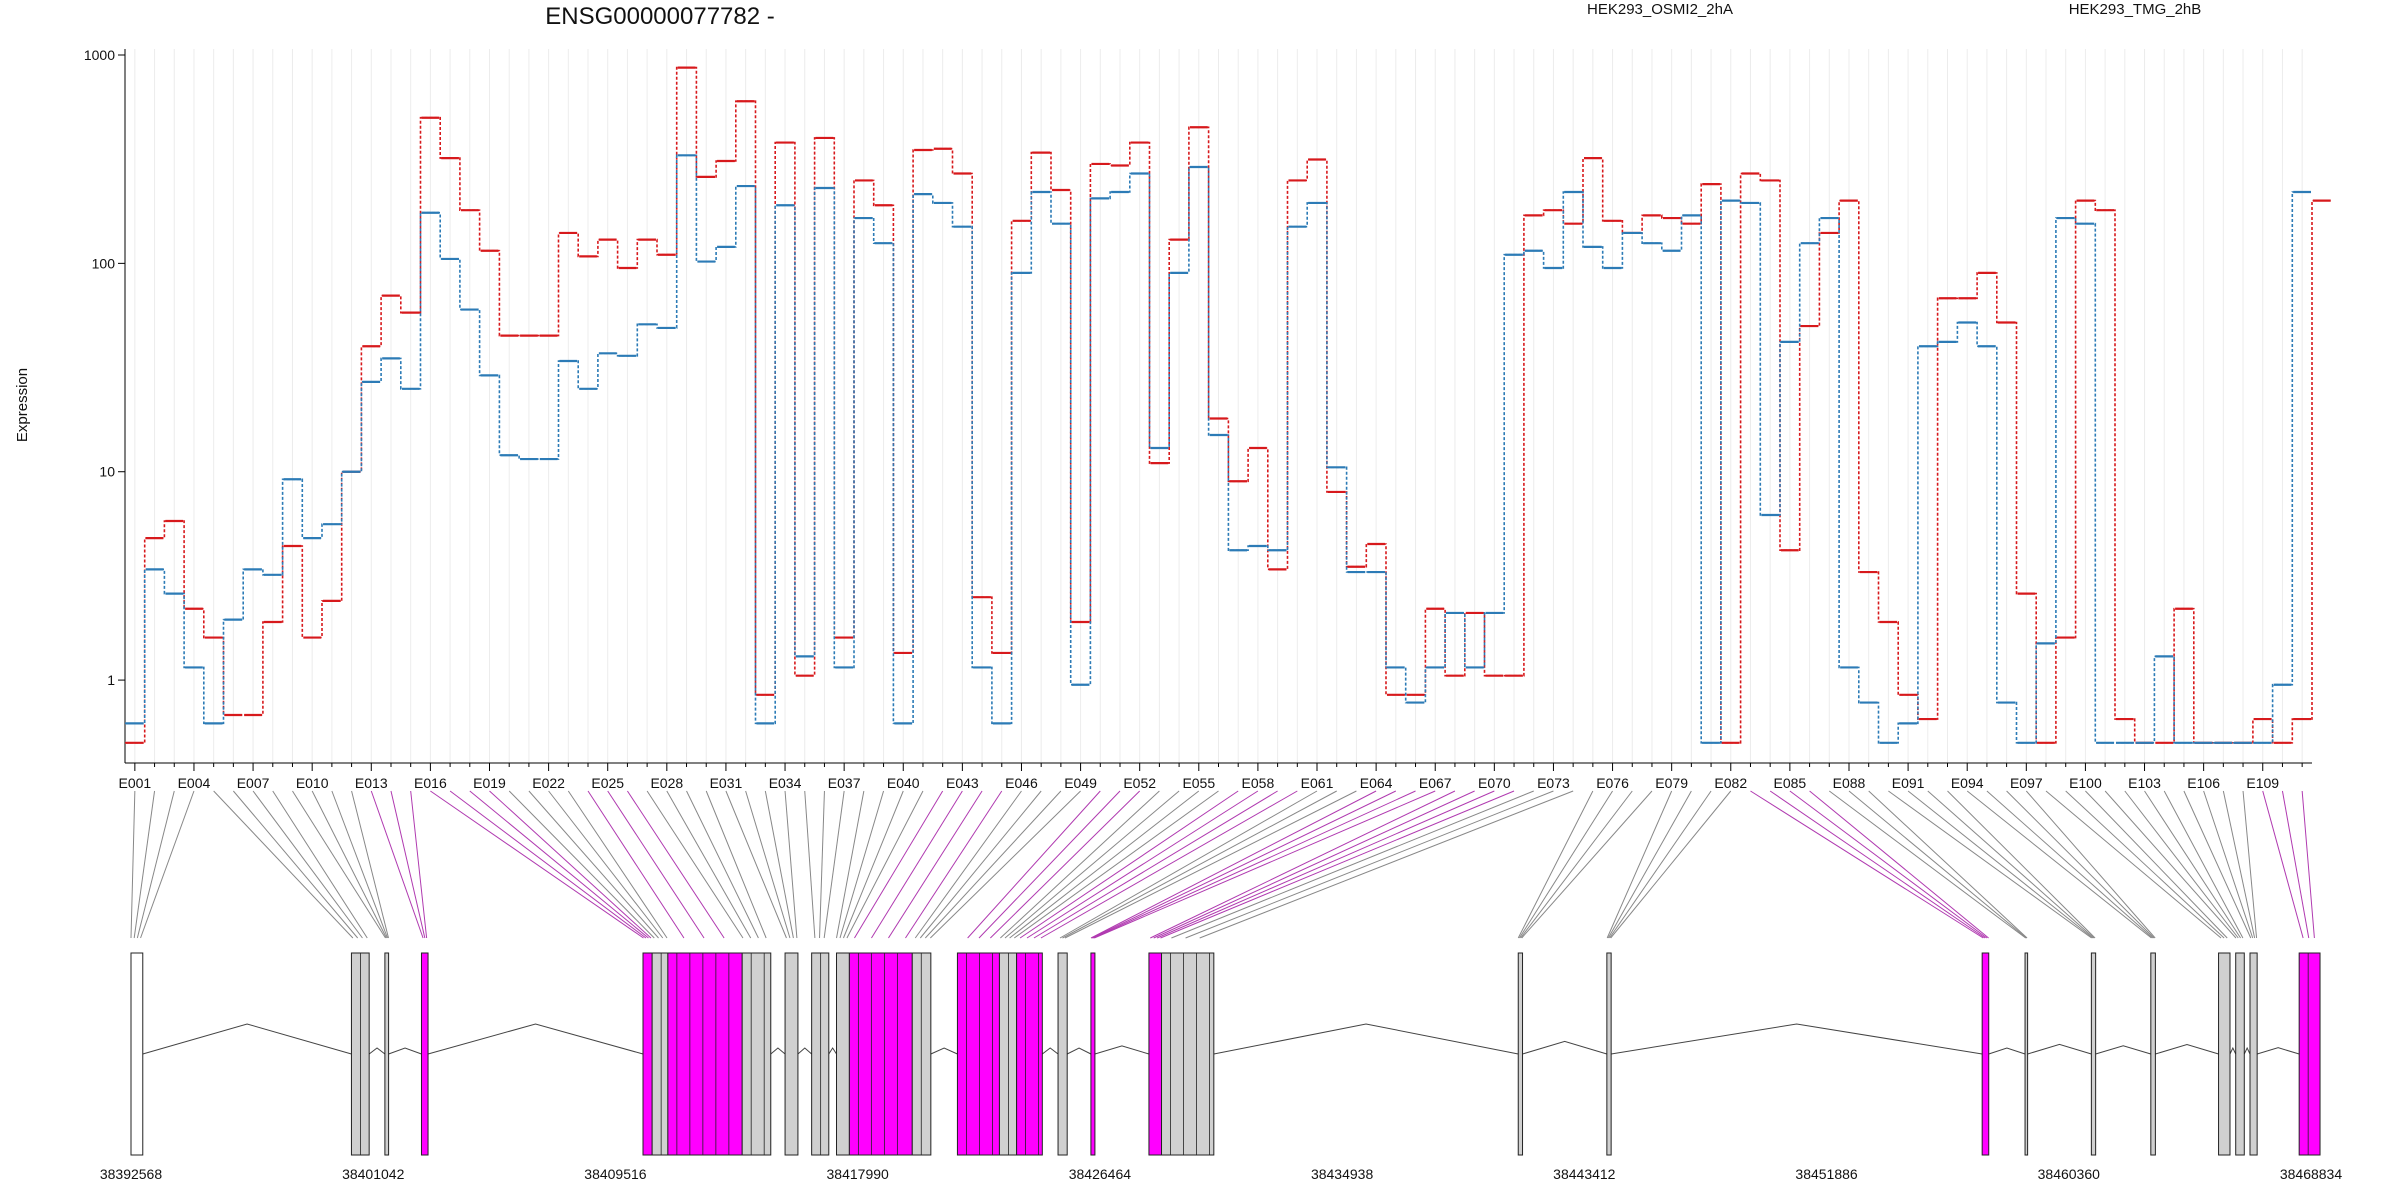  I want to click on x-tick-label: E073, so click(1553, 783).